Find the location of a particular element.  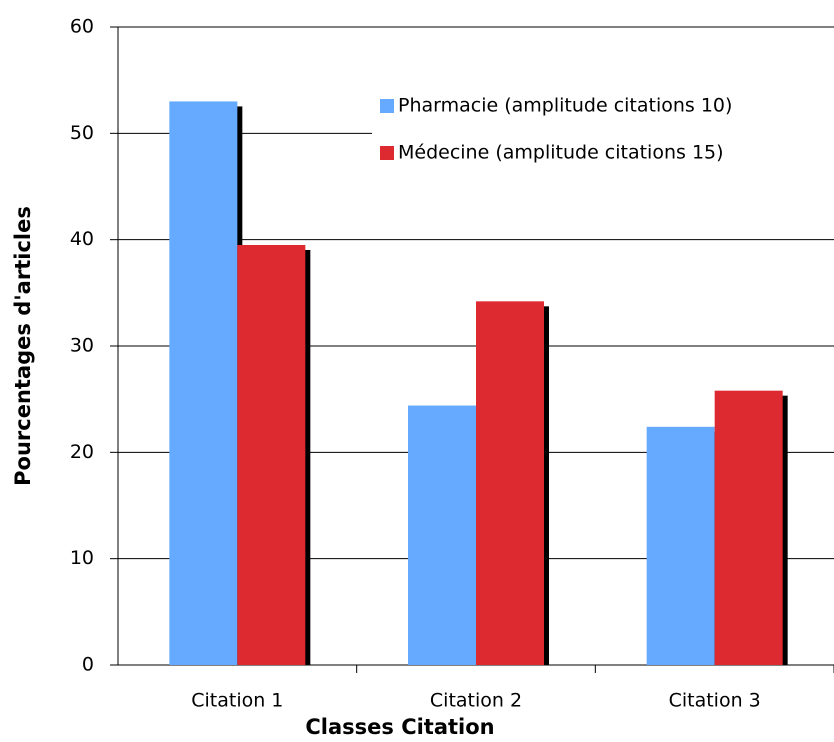

x-tick-label: Citation 3 is located at coordinates (715, 701).